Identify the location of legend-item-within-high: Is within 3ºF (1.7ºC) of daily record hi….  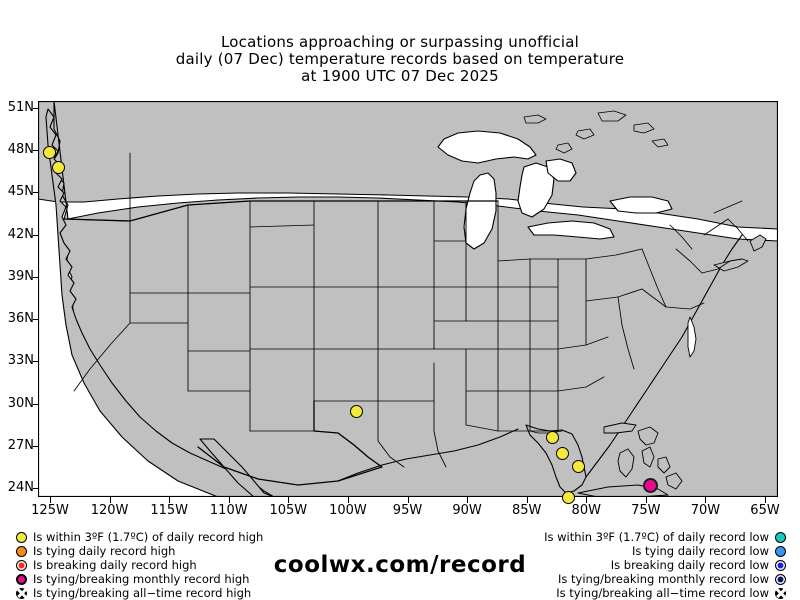
(166, 537).